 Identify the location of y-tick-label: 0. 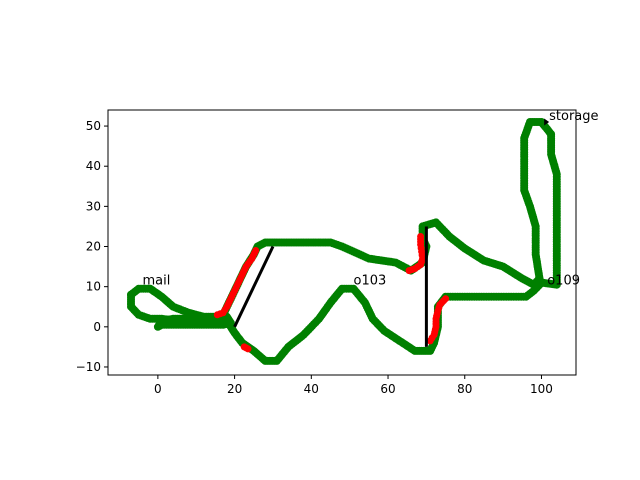
(97, 327).